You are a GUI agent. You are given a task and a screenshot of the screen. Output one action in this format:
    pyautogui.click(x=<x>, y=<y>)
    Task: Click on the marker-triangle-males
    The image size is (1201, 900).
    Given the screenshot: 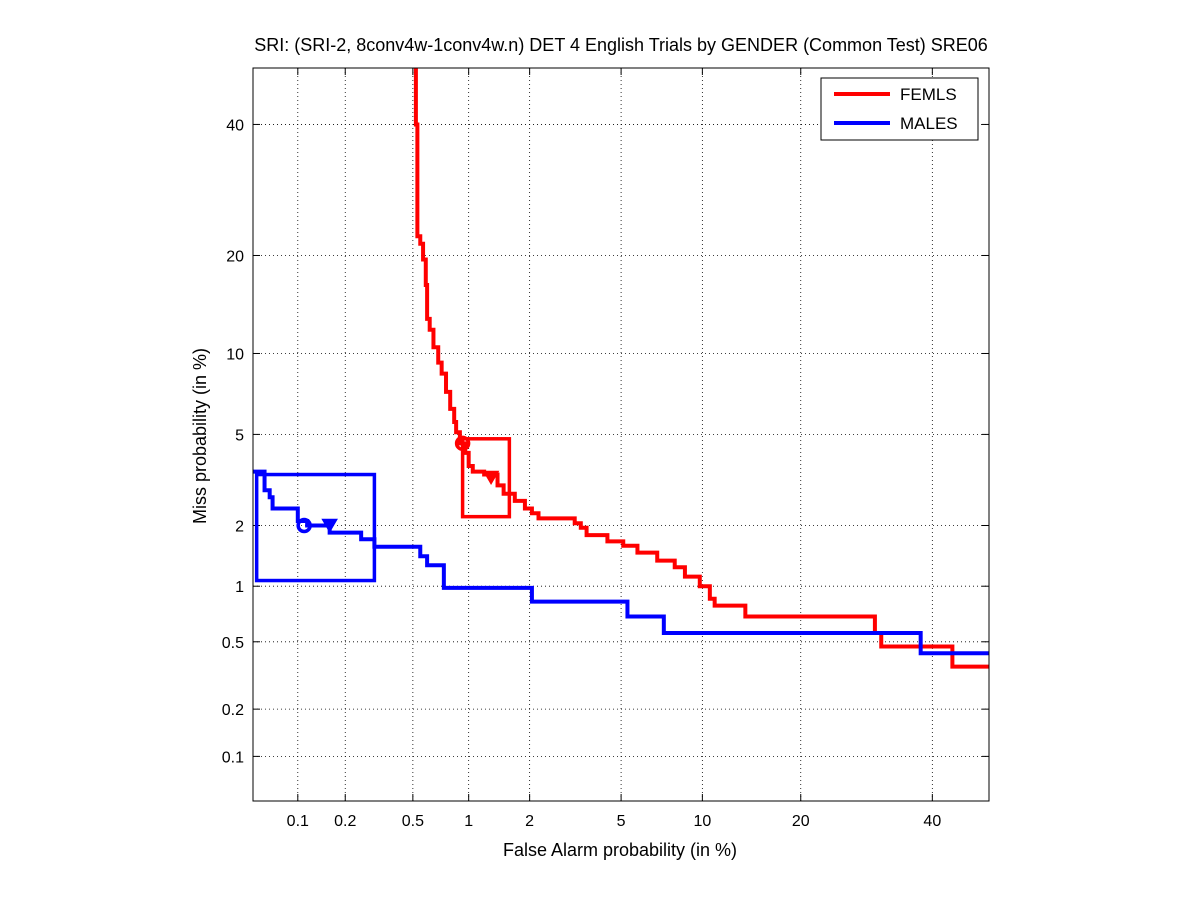 What is the action you would take?
    pyautogui.click(x=329, y=525)
    